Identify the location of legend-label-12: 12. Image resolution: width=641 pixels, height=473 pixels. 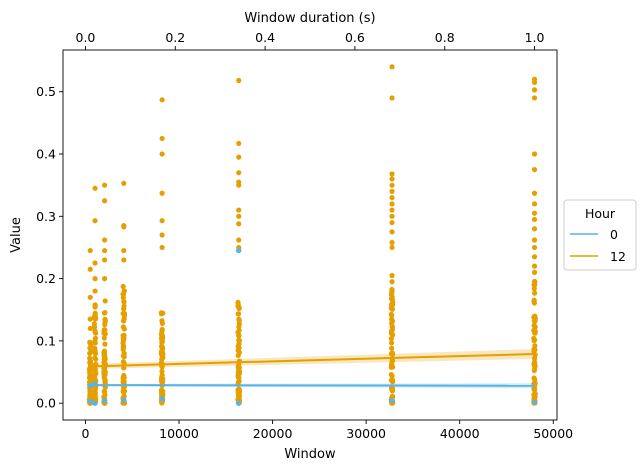
(618, 256).